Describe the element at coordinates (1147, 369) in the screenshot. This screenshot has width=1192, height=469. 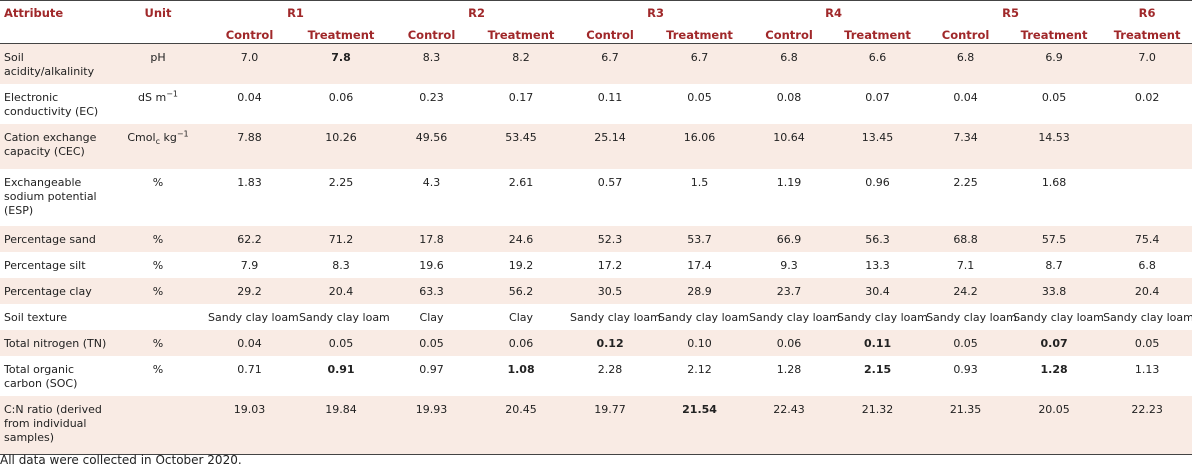
I see `value-cell: 1.13` at that location.